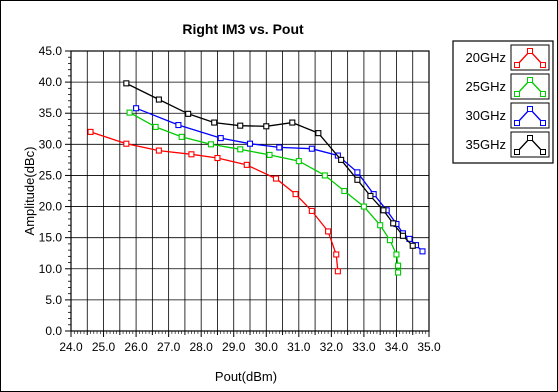 This screenshot has width=558, height=392. Describe the element at coordinates (51, 175) in the screenshot. I see `y-tick-label: 25.0` at that location.